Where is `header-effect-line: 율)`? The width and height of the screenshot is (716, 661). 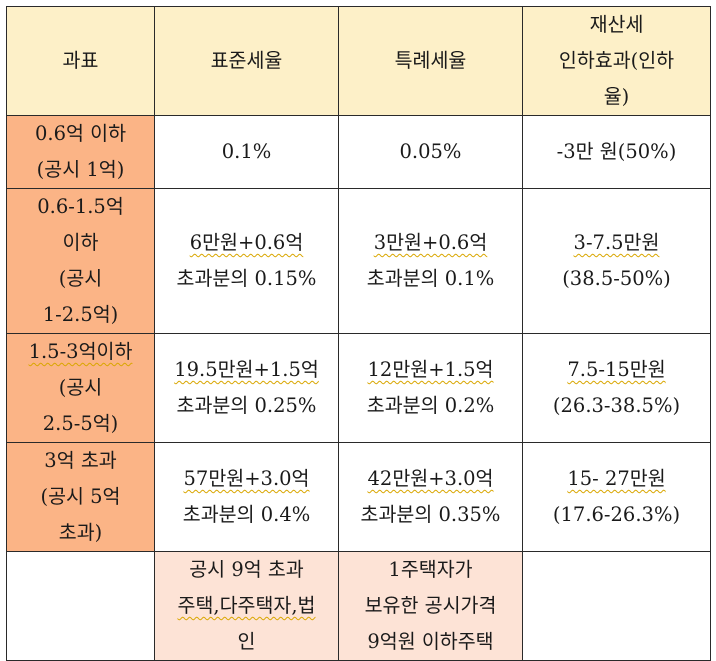 header-effect-line: 율) is located at coordinates (616, 96).